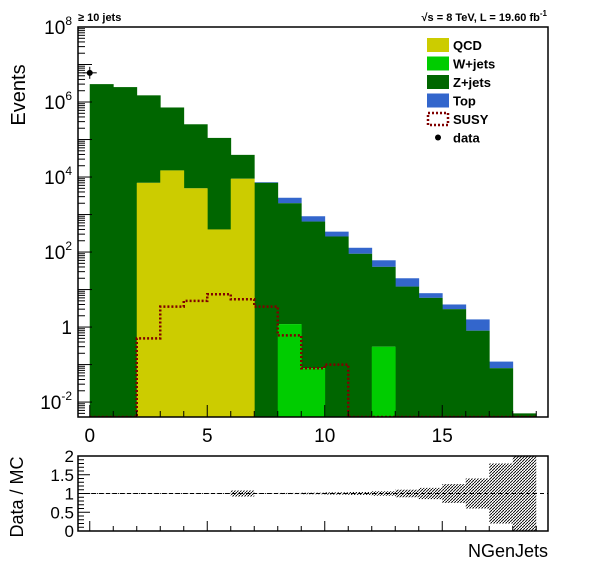  What do you see at coordinates (471, 119) in the screenshot?
I see `legend-label-susy: SUSY` at bounding box center [471, 119].